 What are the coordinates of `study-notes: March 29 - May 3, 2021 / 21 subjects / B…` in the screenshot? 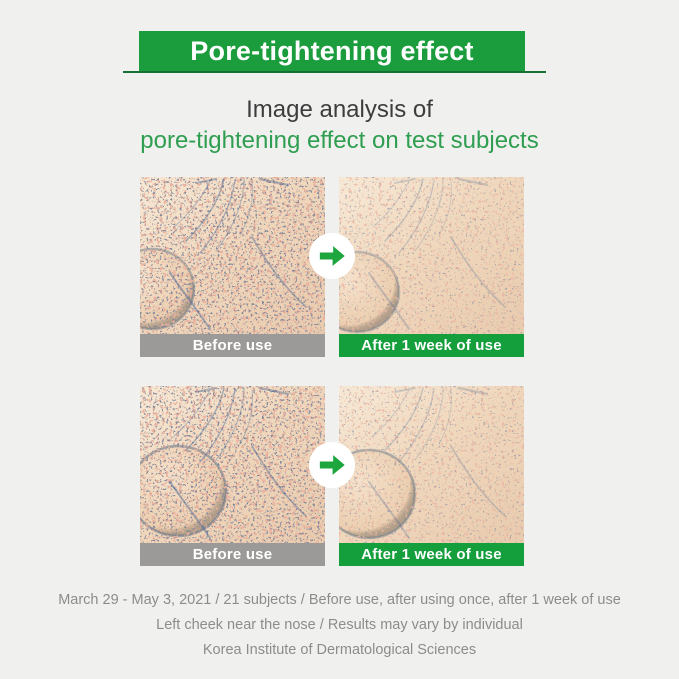 It's located at (339, 625).